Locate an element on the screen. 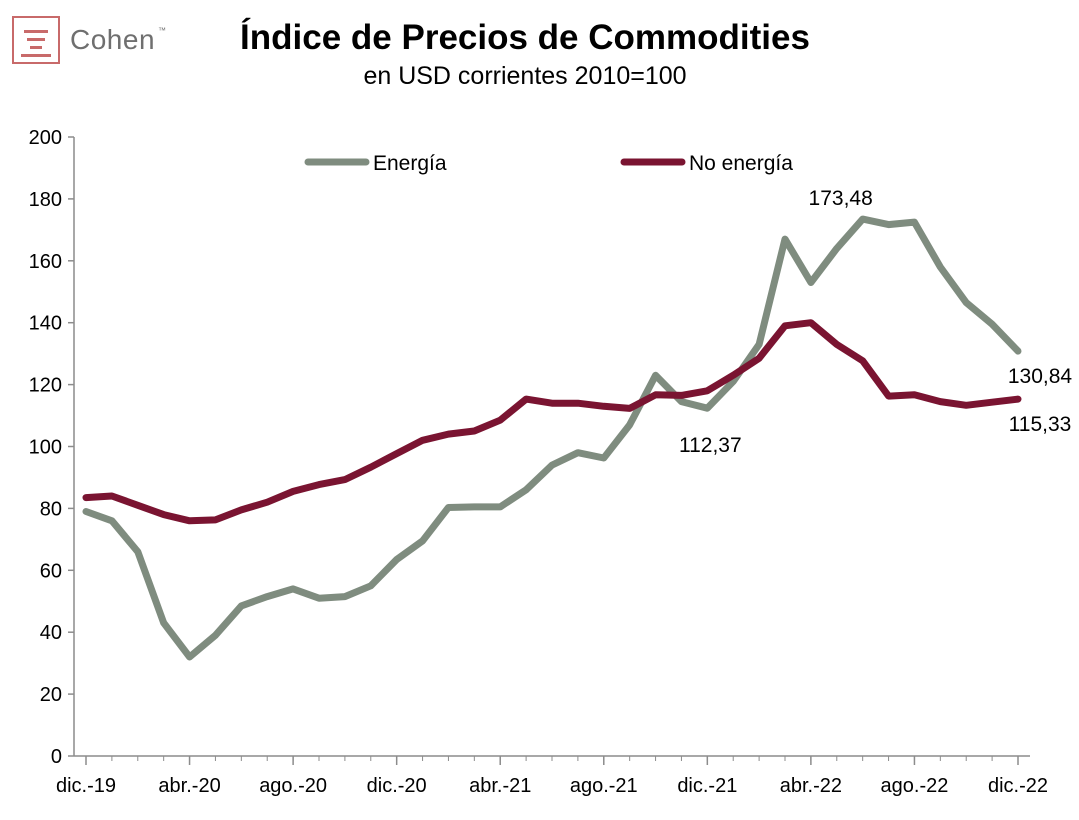  y-tick-label: 180 is located at coordinates (45, 200).